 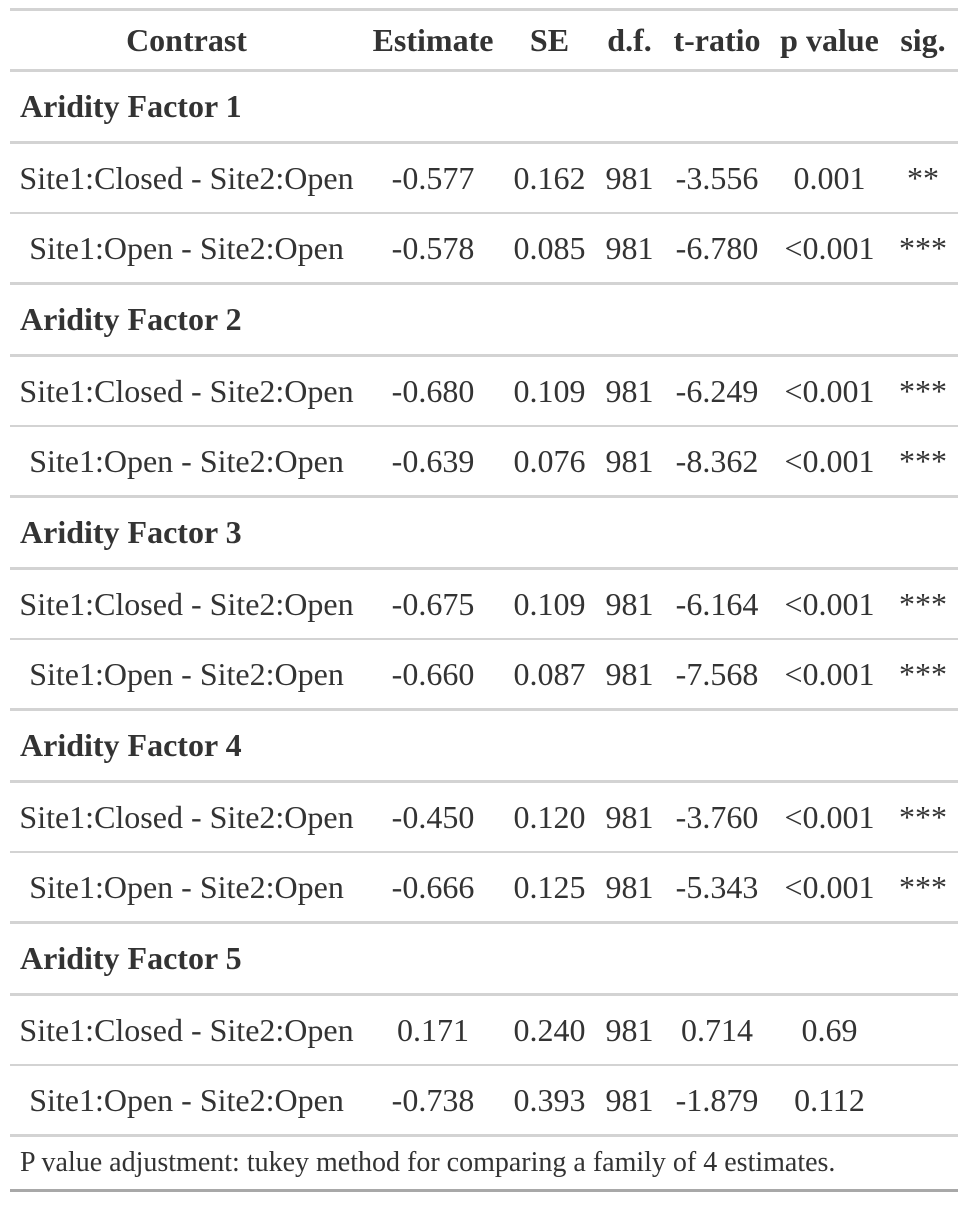 What do you see at coordinates (484, 533) in the screenshot?
I see `group-row: Aridity Factor 3` at bounding box center [484, 533].